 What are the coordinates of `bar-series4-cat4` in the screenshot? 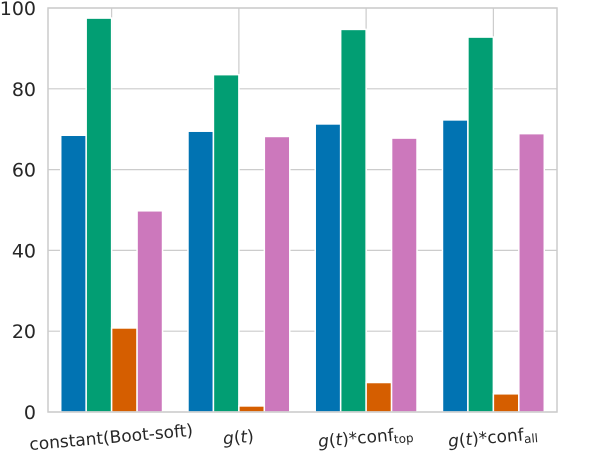 It's located at (532, 272).